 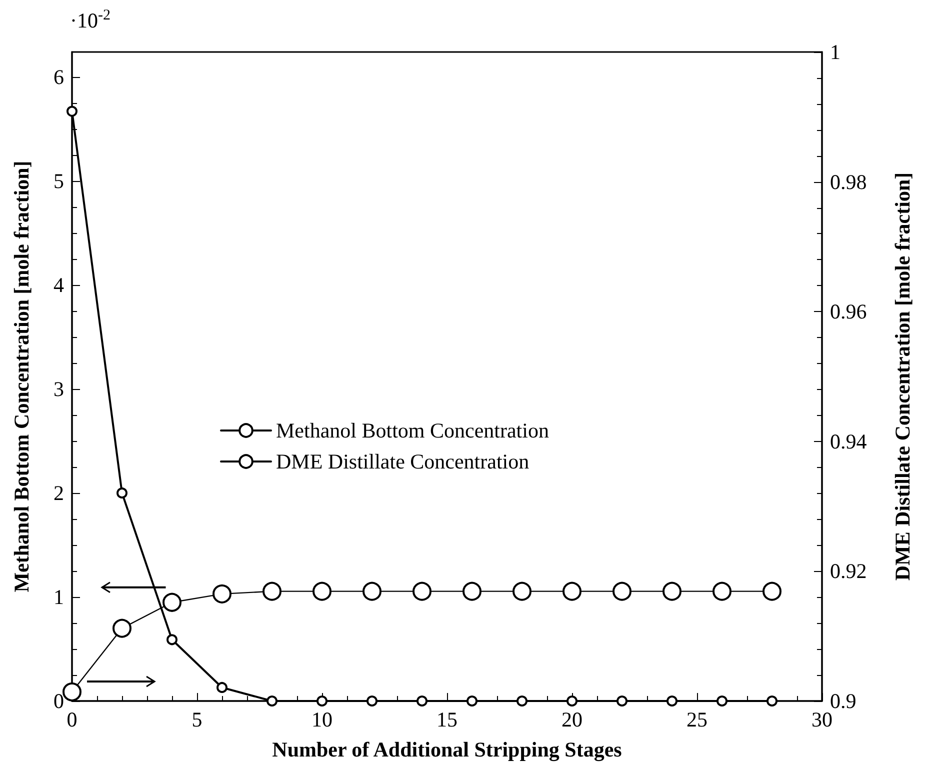 What do you see at coordinates (59, 388) in the screenshot?
I see `y-tick-label: 3` at bounding box center [59, 388].